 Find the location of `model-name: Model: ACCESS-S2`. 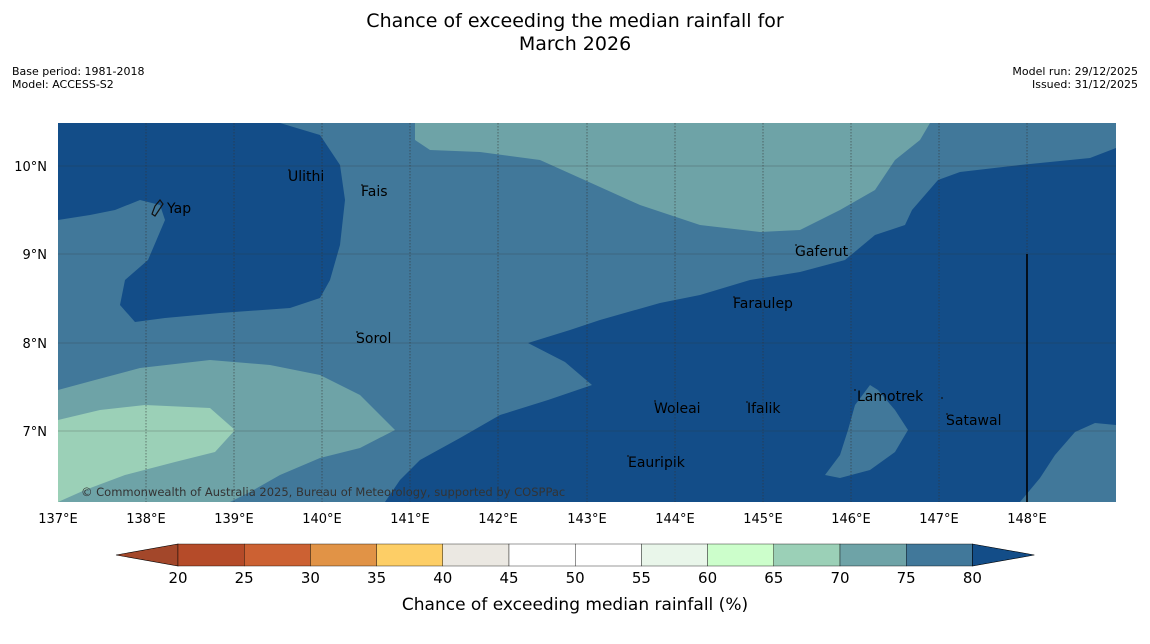

model-name: Model: ACCESS-S2 is located at coordinates (63, 84).